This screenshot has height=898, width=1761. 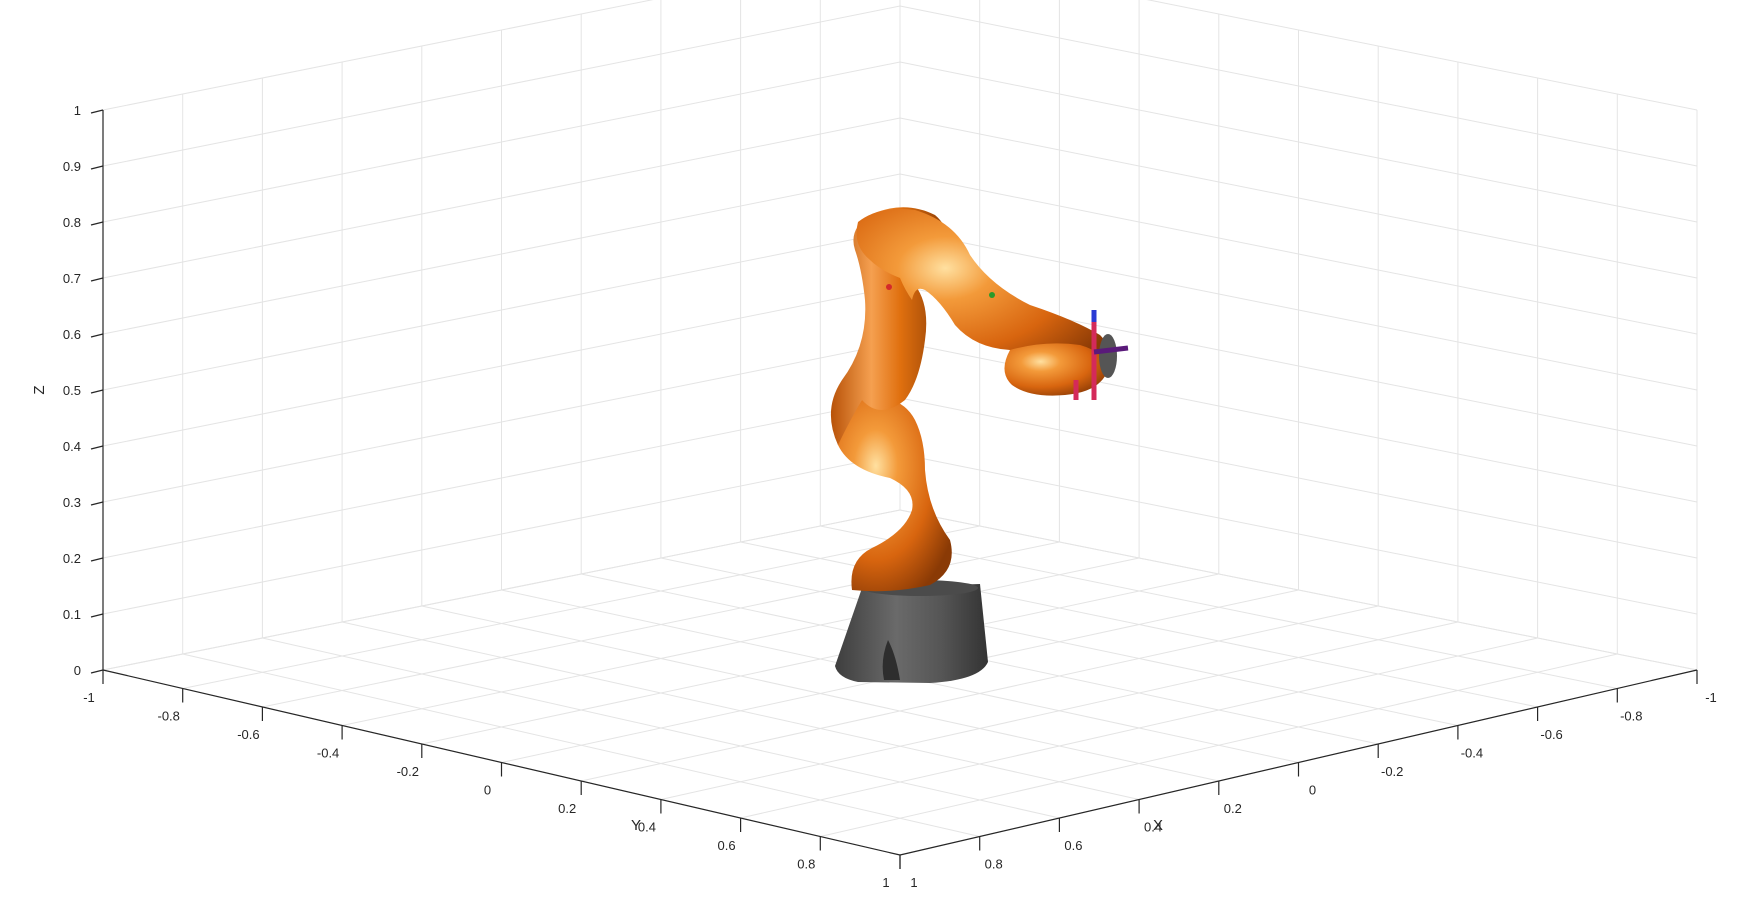 What do you see at coordinates (72, 390) in the screenshot?
I see `z-tick-label: 0.5` at bounding box center [72, 390].